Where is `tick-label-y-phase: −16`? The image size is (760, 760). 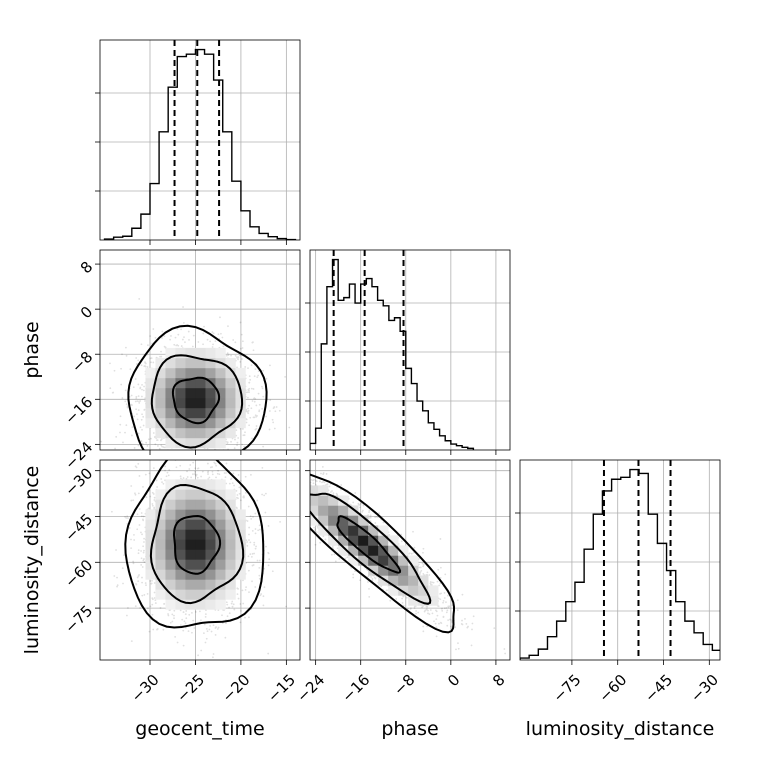 tick-label-y-phase: −16 is located at coordinates (78, 410).